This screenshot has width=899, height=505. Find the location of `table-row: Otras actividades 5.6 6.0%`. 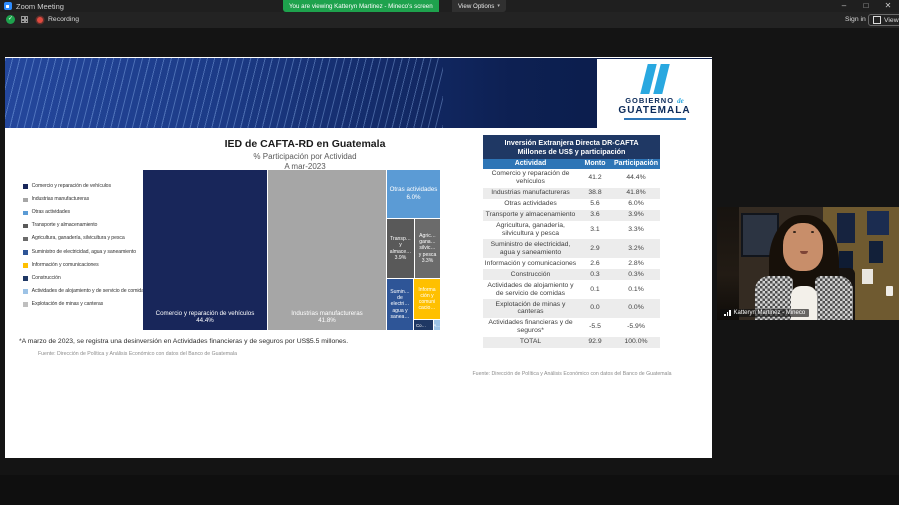

table-row: Otras actividades 5.6 6.0% is located at coordinates (574, 204).